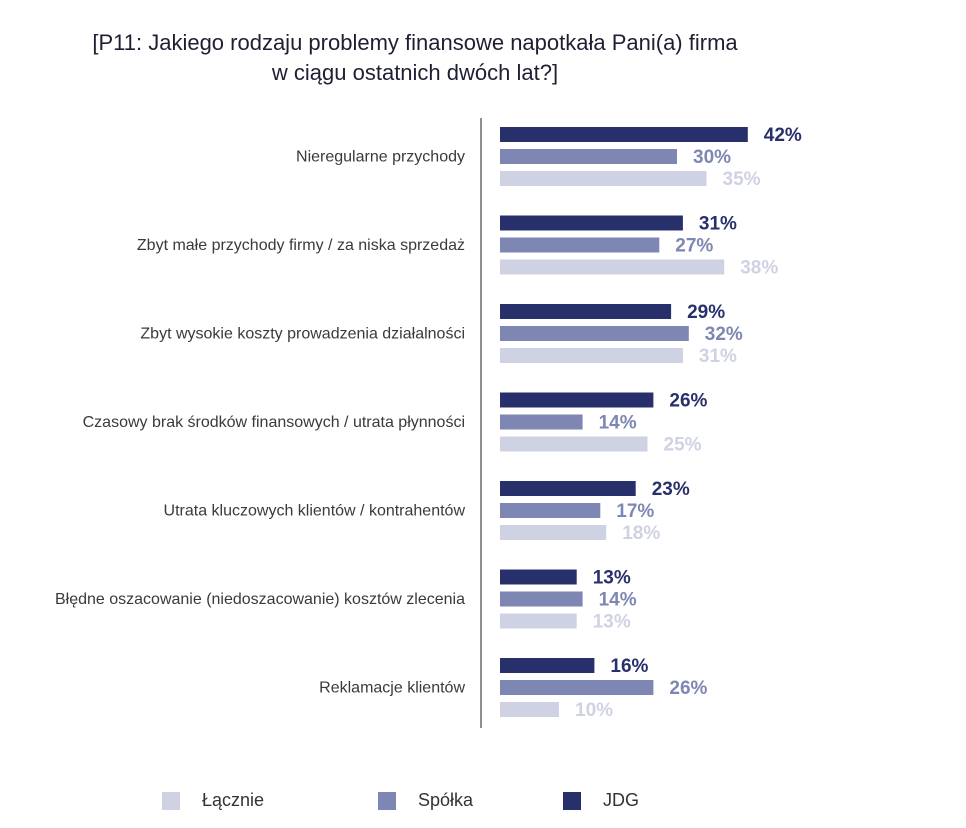 This screenshot has height=828, width=966. I want to click on legend: Łącznie Spółka JDG, so click(483, 802).